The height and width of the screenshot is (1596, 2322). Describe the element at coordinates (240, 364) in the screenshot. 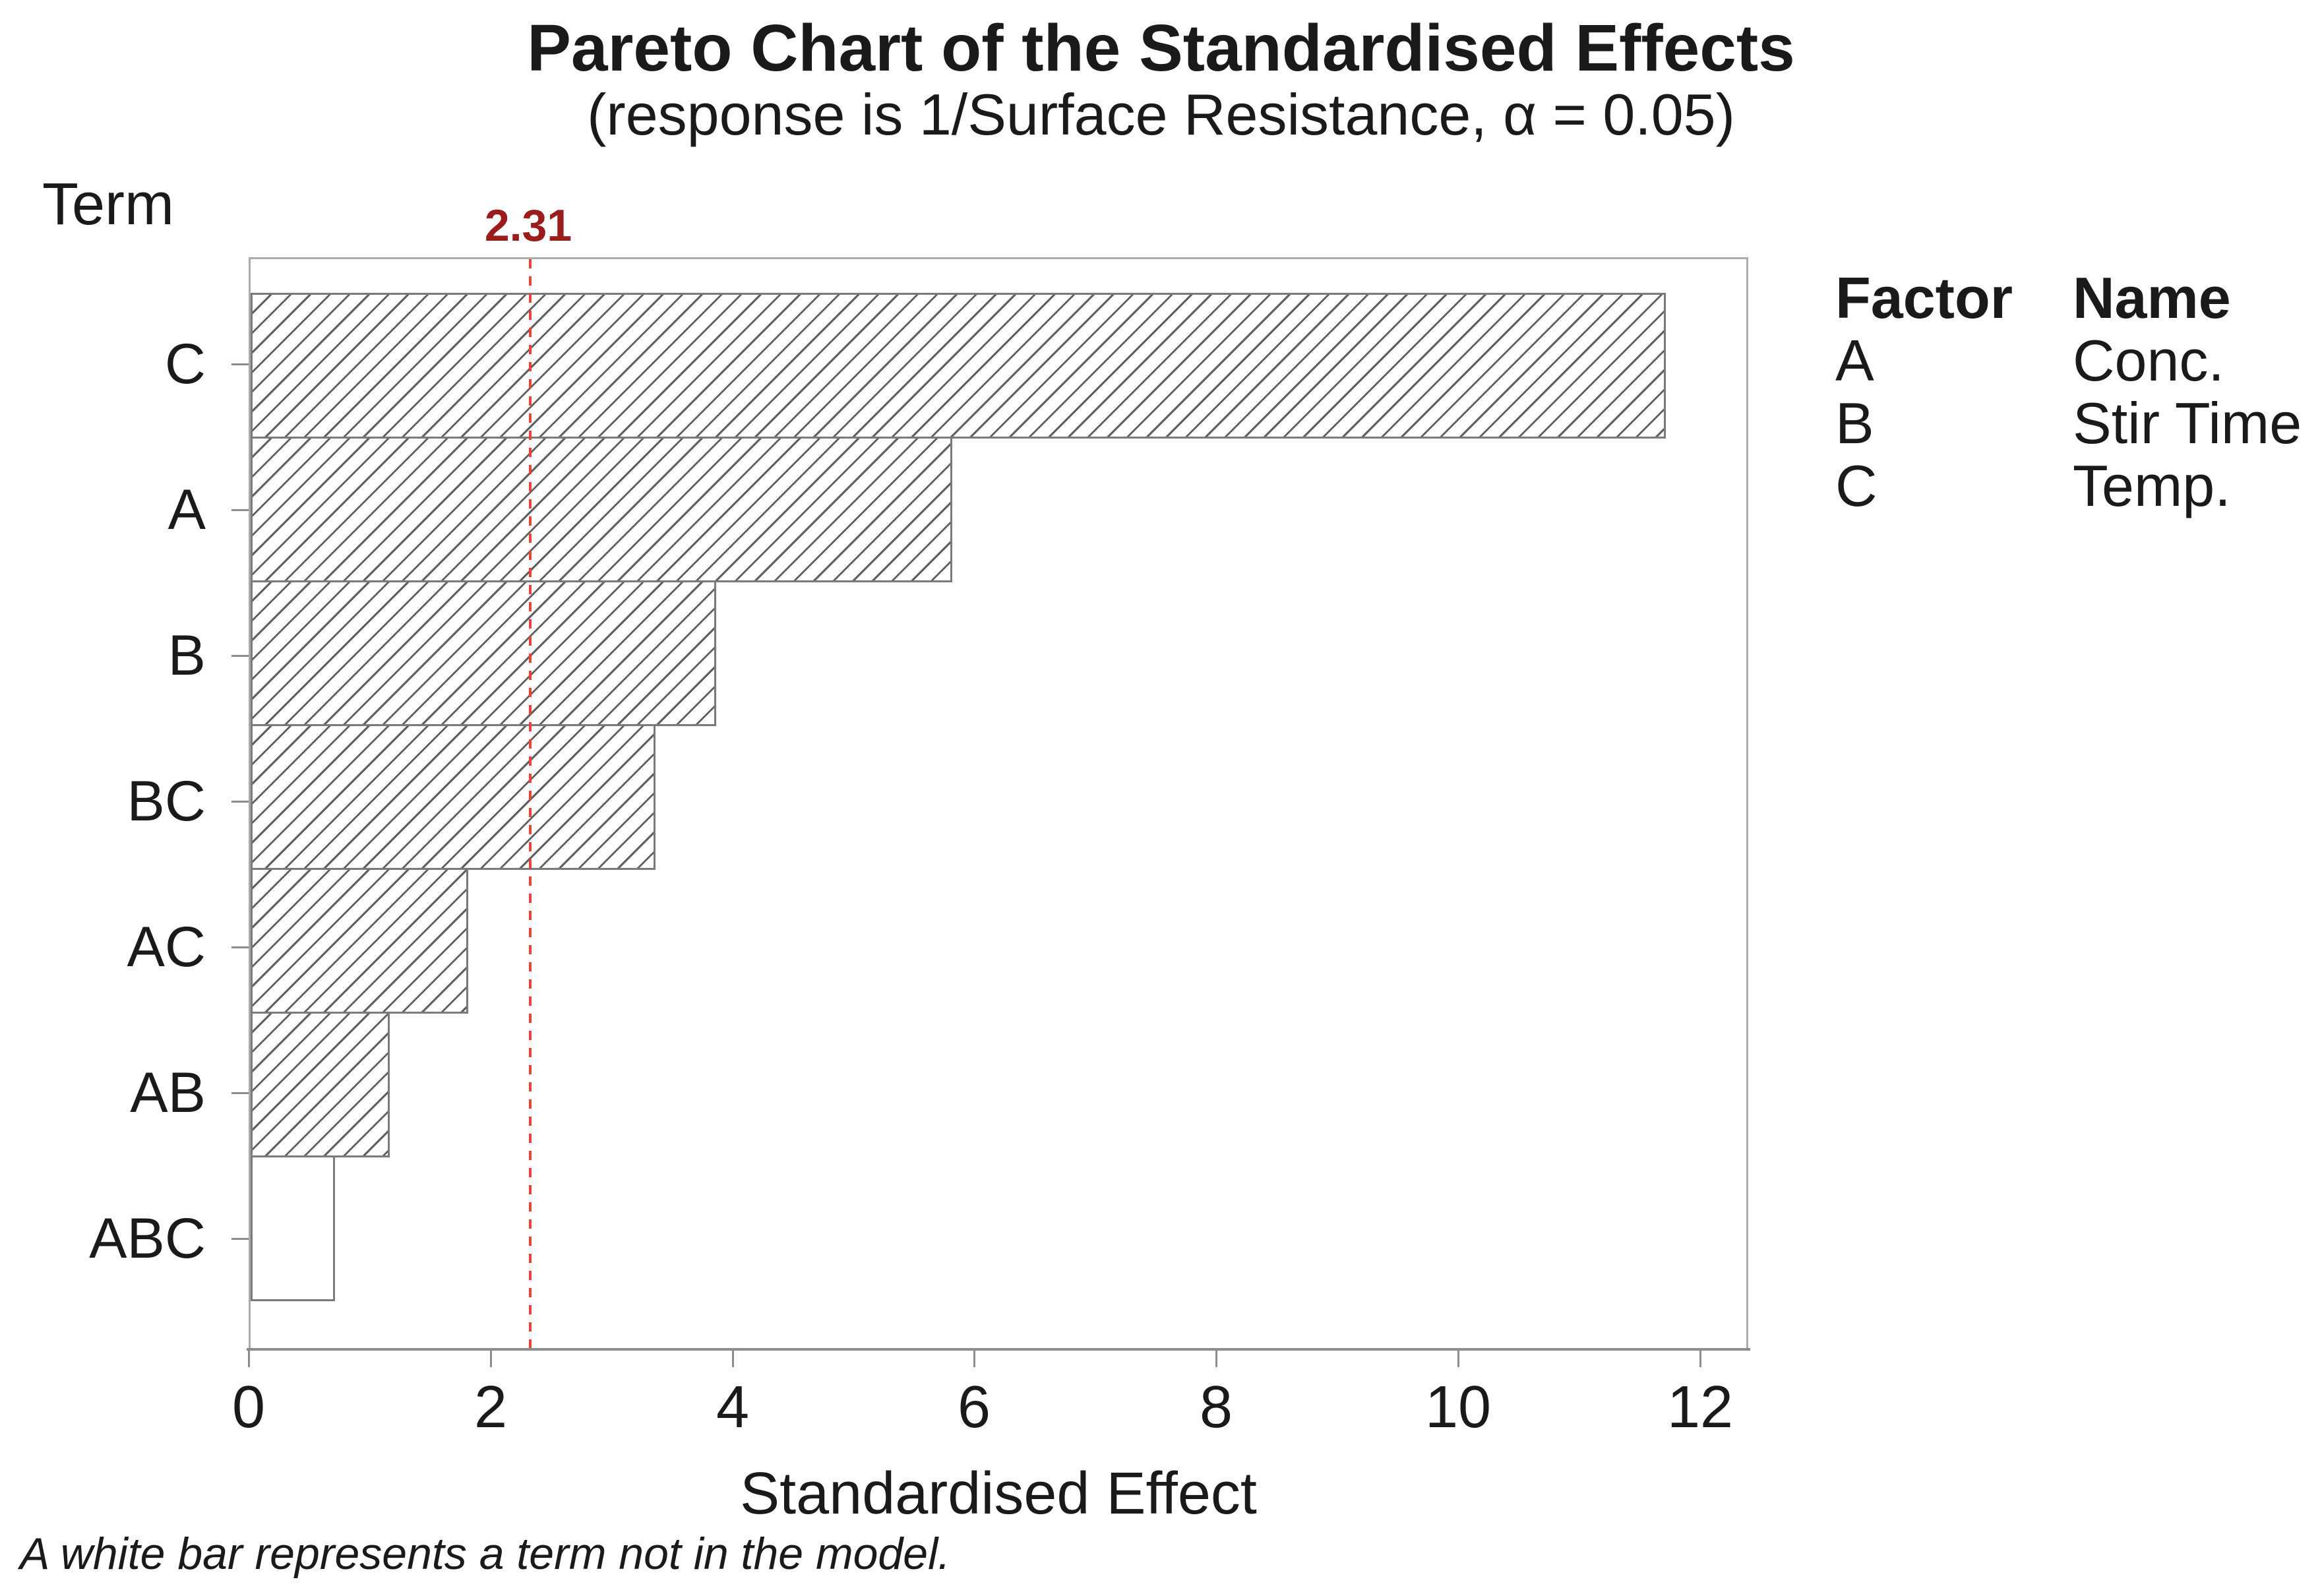

I see `y-tick-C` at that location.